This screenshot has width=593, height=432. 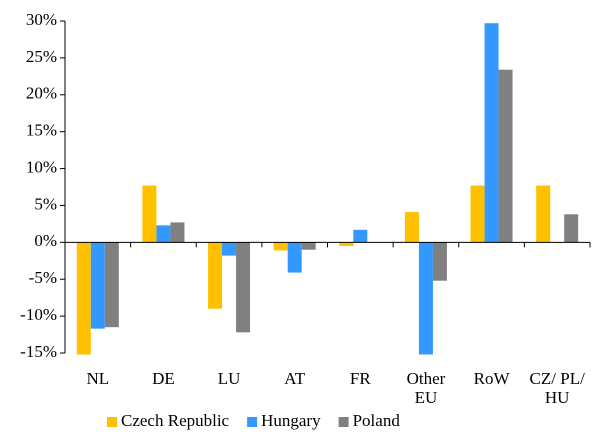 I want to click on y-tick-label: 0%, so click(x=45, y=240).